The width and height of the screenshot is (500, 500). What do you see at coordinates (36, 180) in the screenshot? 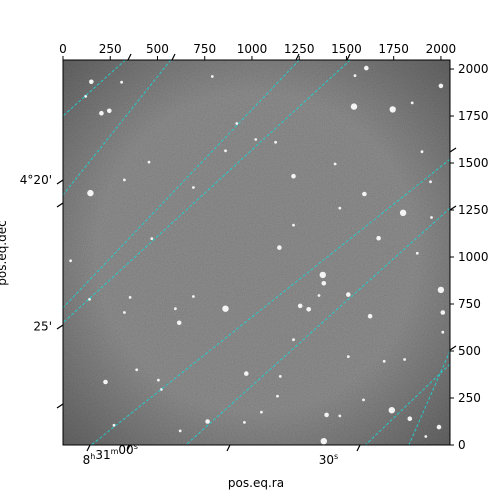
I see `dec-tick-label: 4°20'` at bounding box center [36, 180].